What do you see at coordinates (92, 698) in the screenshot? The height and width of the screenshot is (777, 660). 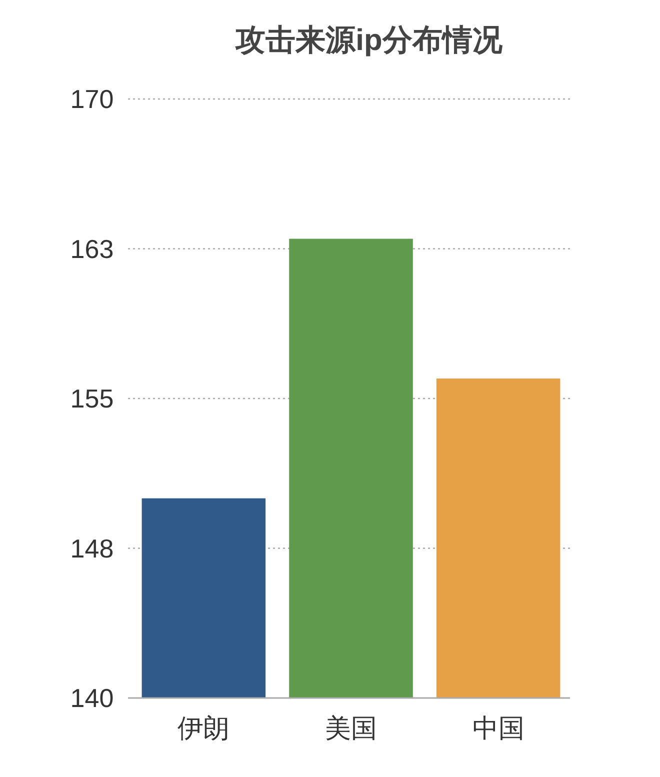 I see `y-tick-label: 140` at bounding box center [92, 698].